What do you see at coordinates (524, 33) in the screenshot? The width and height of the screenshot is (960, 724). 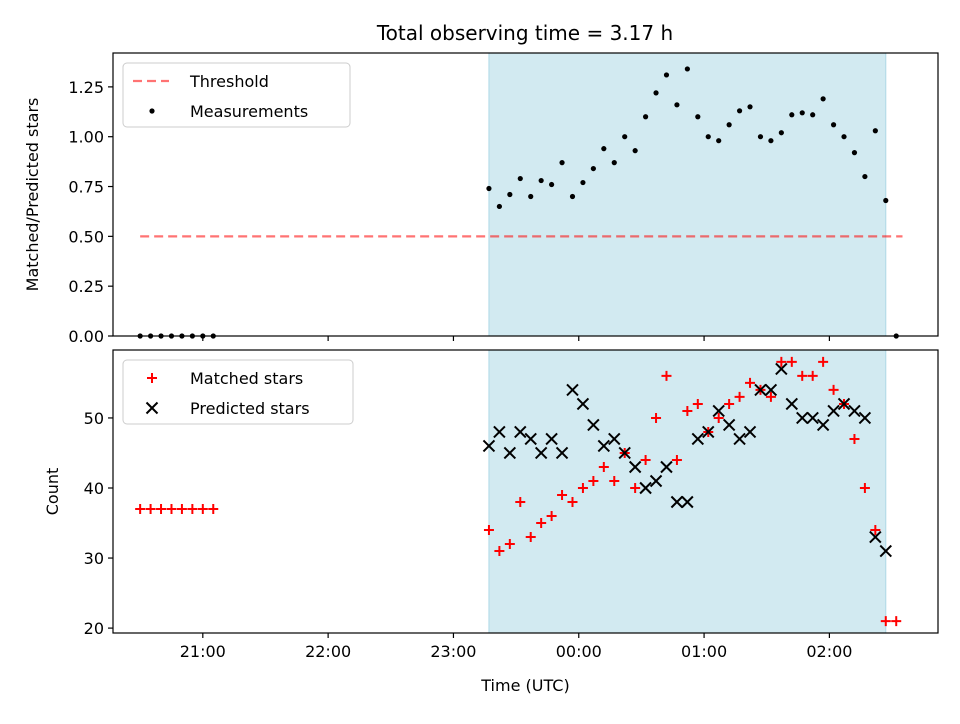 I see `chart-title: Total observing time = 3.17 h` at bounding box center [524, 33].